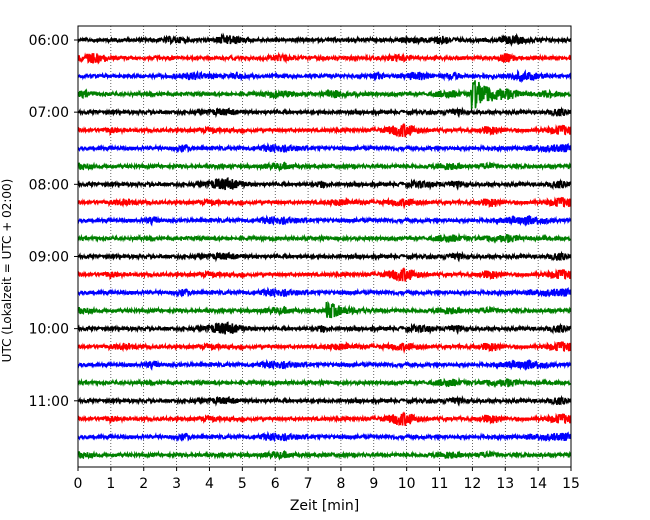 This screenshot has width=650, height=520. What do you see at coordinates (538, 484) in the screenshot?
I see `x-tick-label: 14` at bounding box center [538, 484].